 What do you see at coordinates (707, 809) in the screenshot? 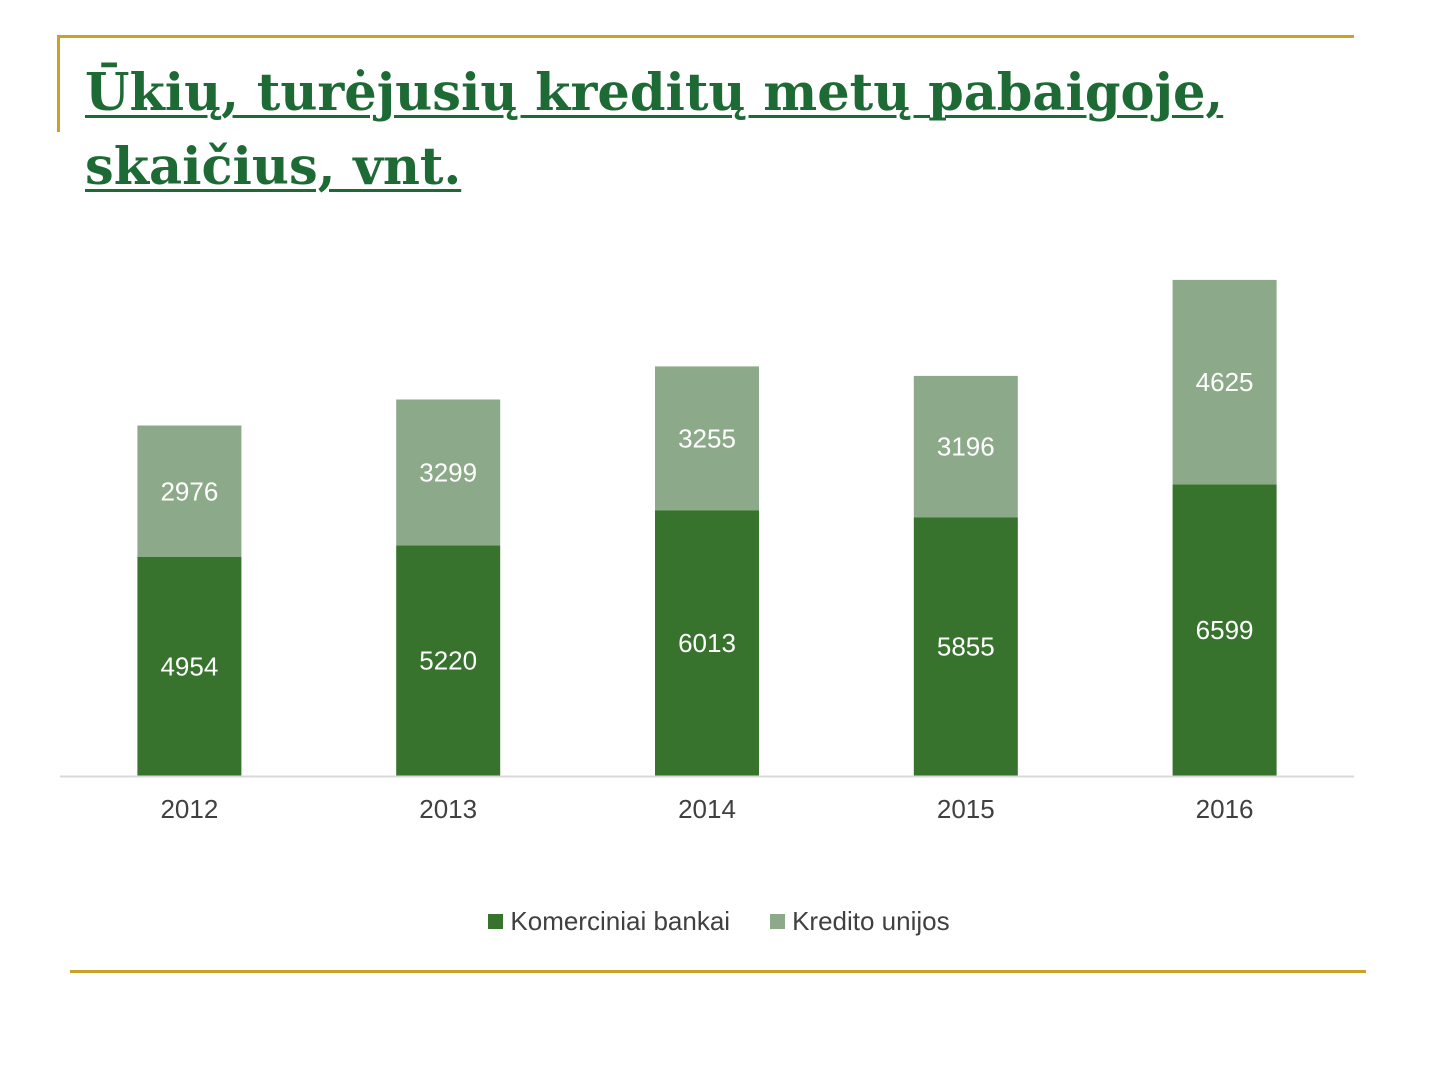
I see `x-tick-label-2014: 2014` at bounding box center [707, 809].